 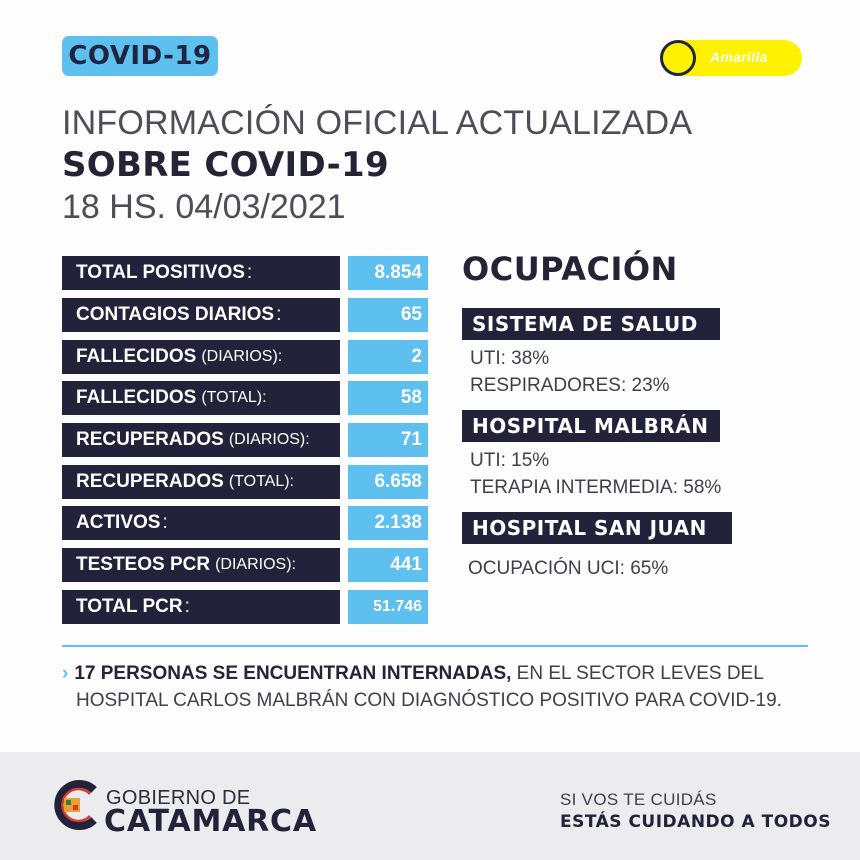 I want to click on stat-row: CONTAGIOS DIARIOS: 65, so click(x=245, y=315).